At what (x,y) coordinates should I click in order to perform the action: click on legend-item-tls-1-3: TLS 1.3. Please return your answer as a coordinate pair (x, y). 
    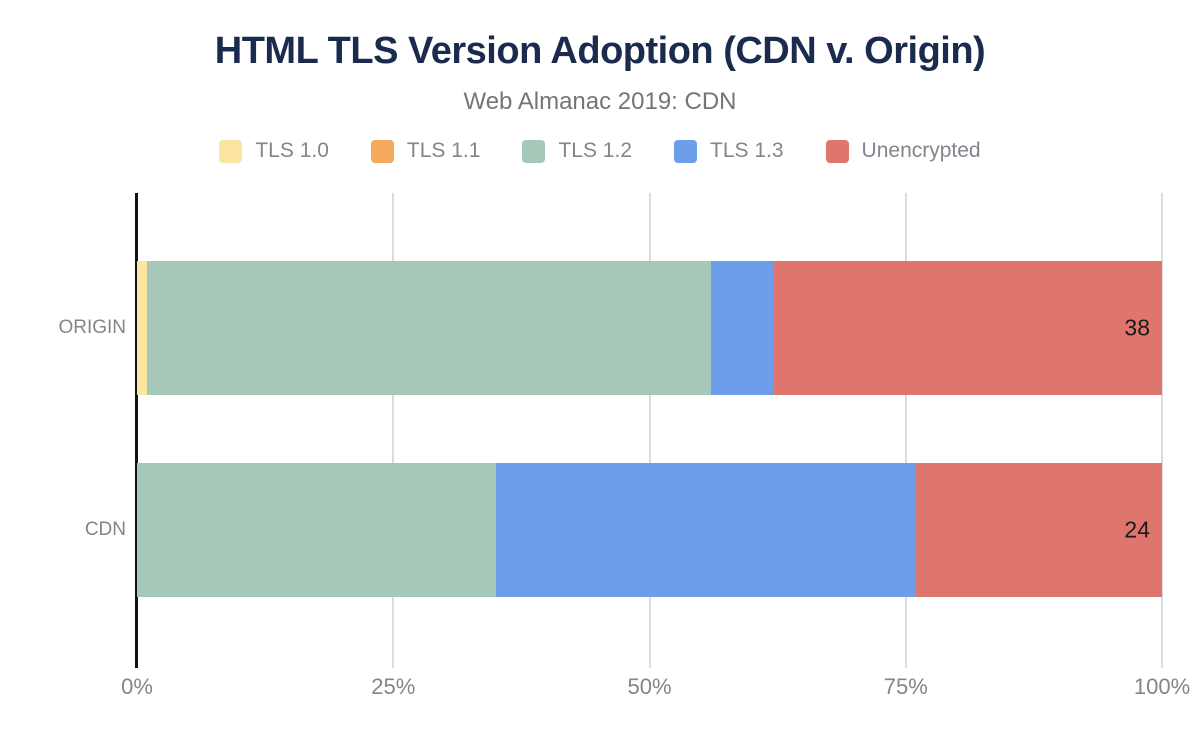
    Looking at the image, I should click on (729, 151).